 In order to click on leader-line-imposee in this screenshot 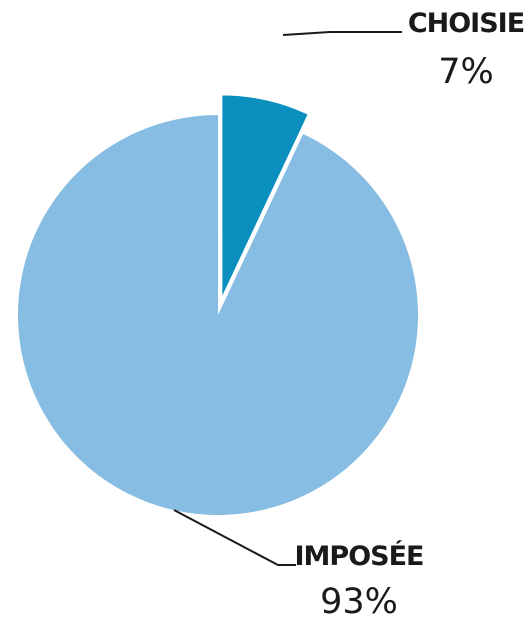, I will do `click(234, 537)`.